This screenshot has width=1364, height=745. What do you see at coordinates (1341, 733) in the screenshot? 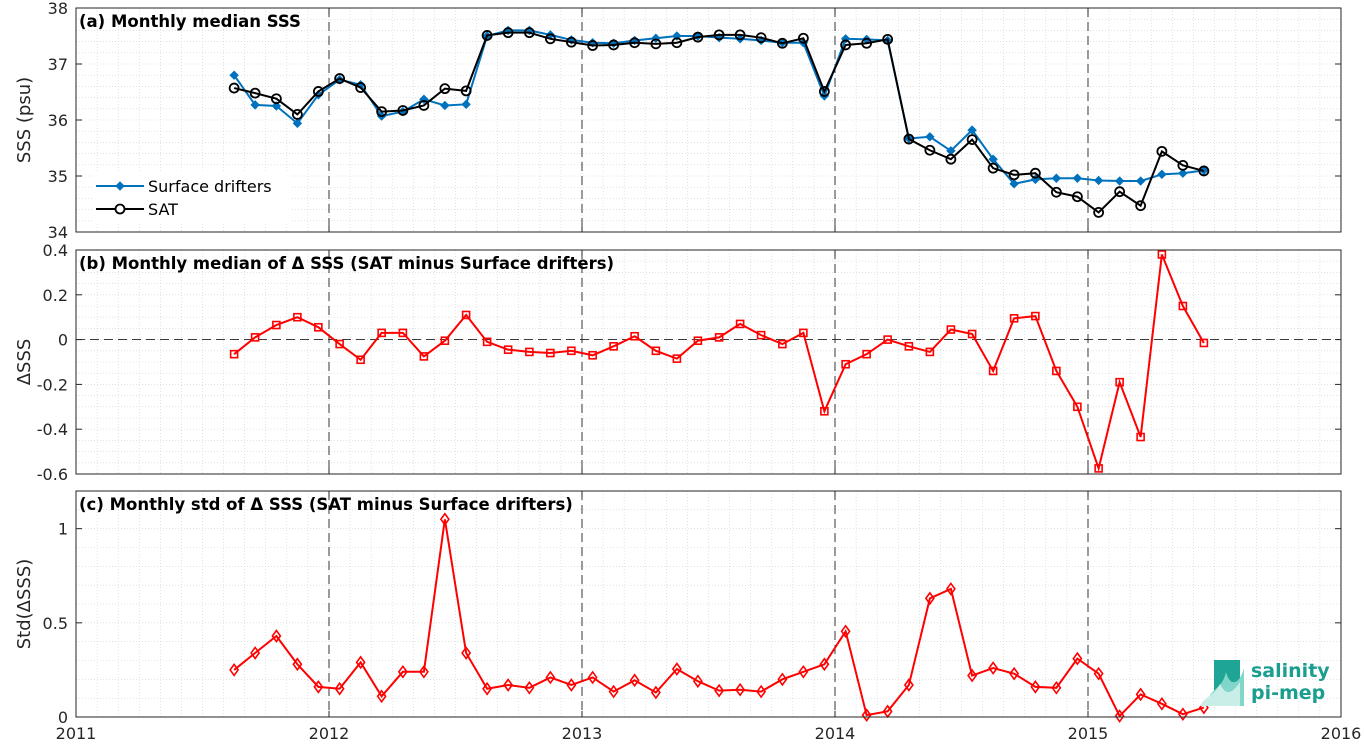
I see `x-tick-label: 2016` at bounding box center [1341, 733].